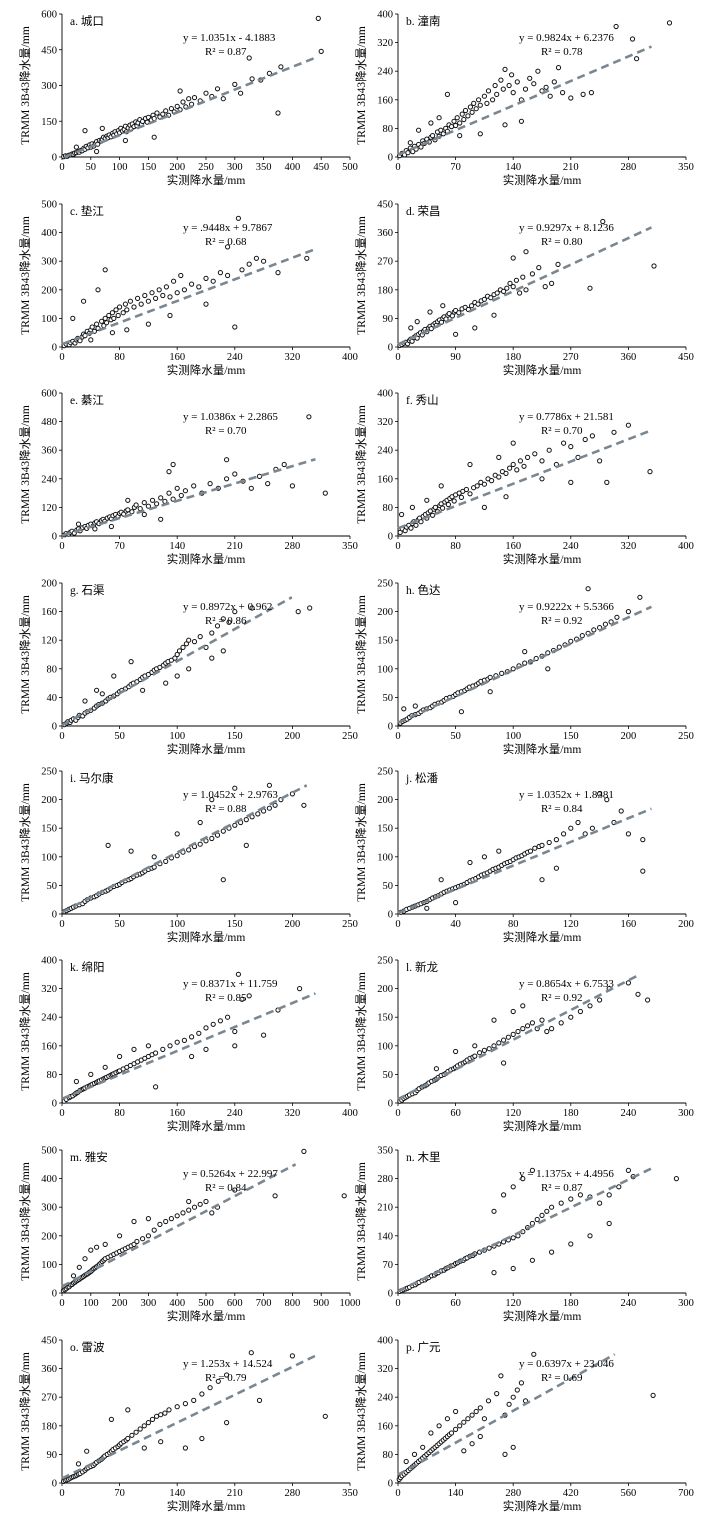 This screenshot has width=720, height=1534. What do you see at coordinates (455, 924) in the screenshot?
I see `x-tick-label: 40` at bounding box center [455, 924].